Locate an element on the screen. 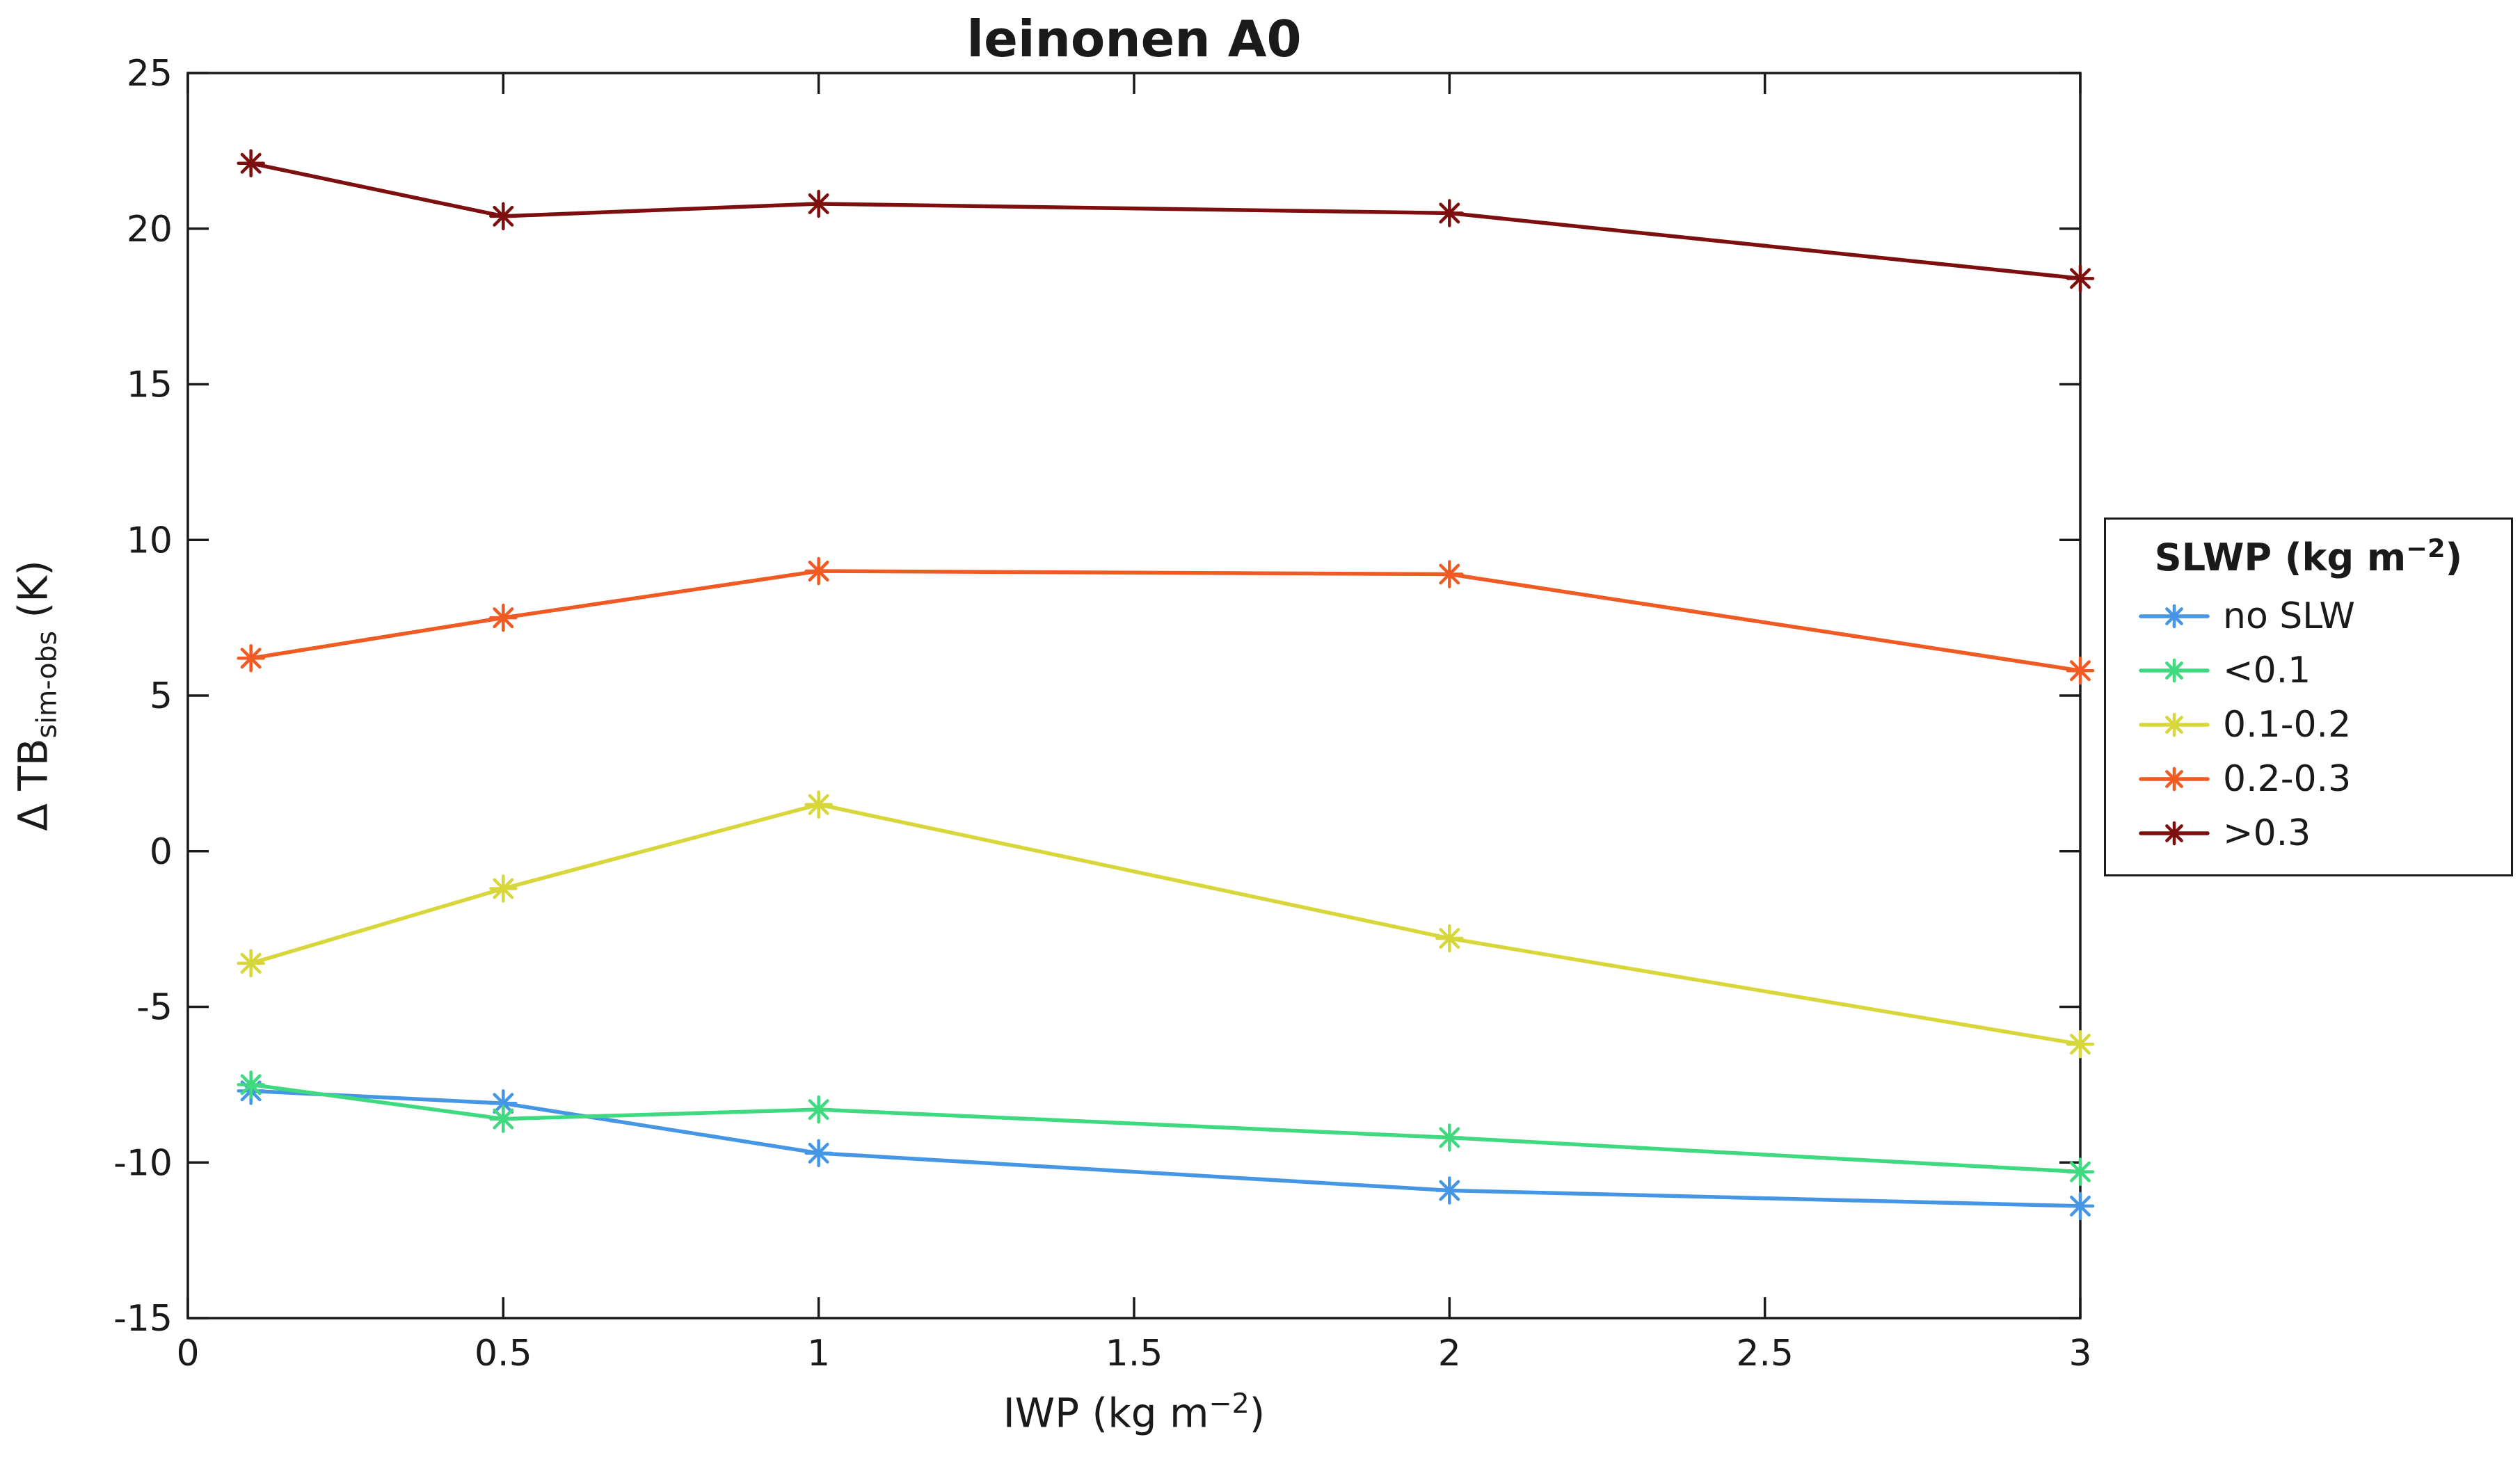  tick-label: 25 is located at coordinates (150, 74).